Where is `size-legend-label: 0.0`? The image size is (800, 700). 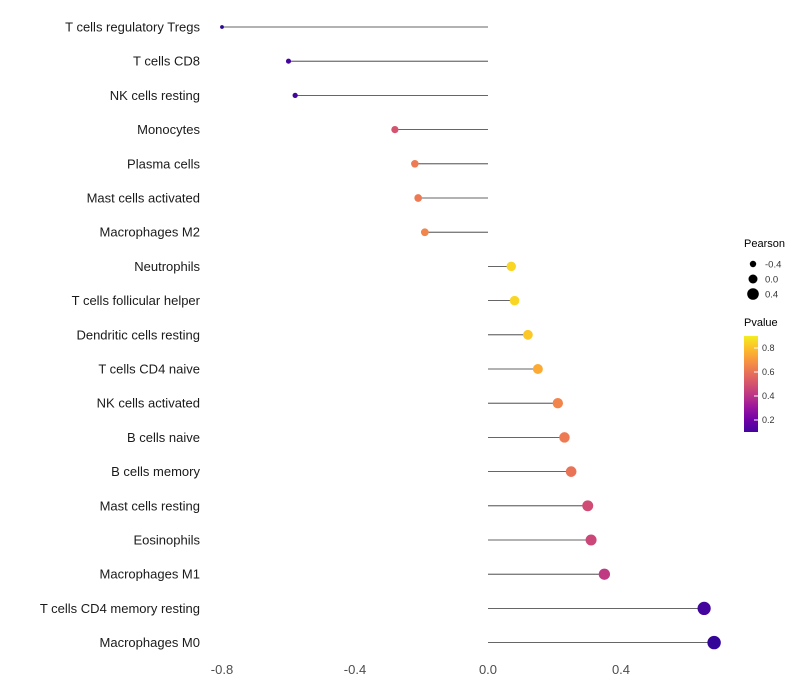 size-legend-label: 0.0 is located at coordinates (771, 280).